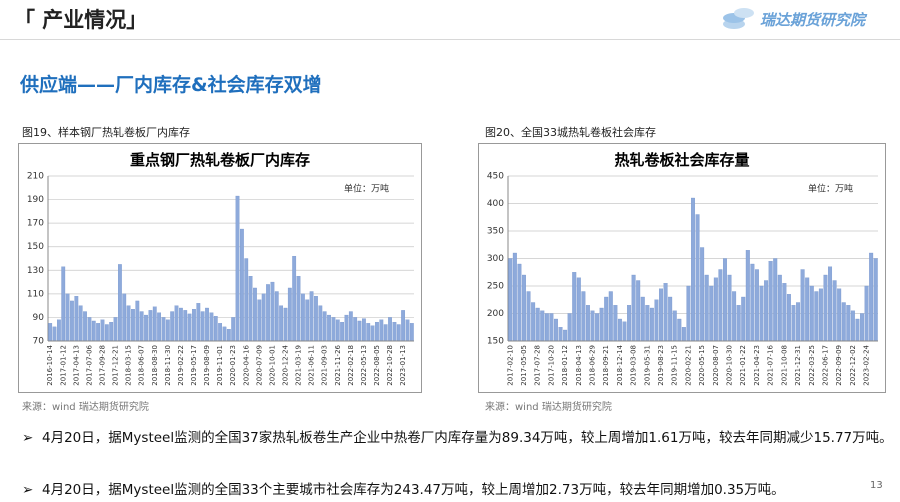 The image size is (900, 502). I want to click on y-tick-label: 200, so click(495, 314).